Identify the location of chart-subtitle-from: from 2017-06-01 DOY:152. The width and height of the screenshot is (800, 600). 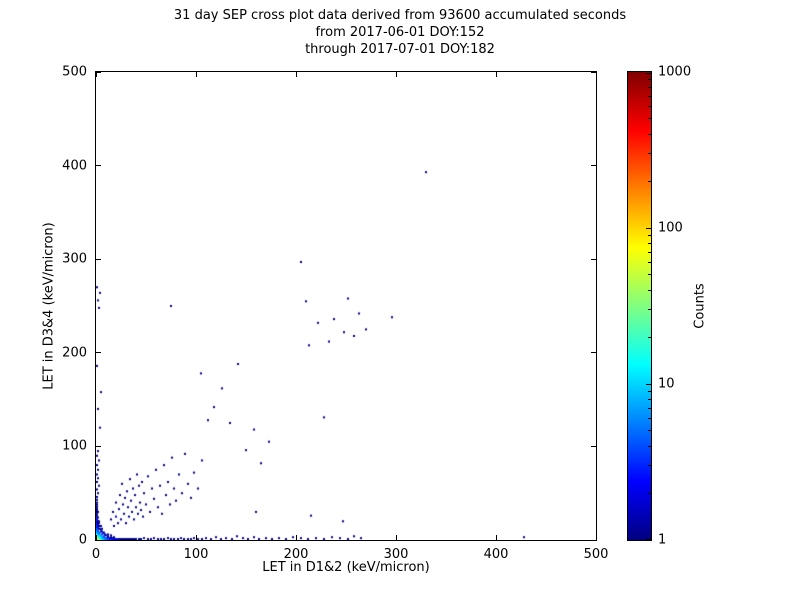
(400, 32).